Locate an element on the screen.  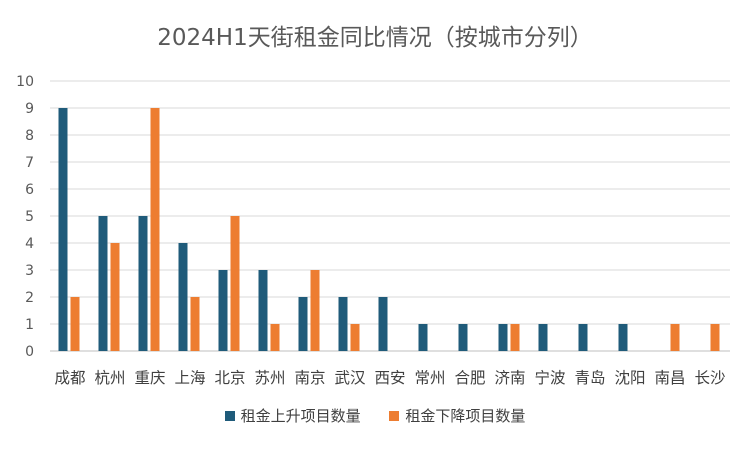
y-tick-label: 0 is located at coordinates (29, 352).